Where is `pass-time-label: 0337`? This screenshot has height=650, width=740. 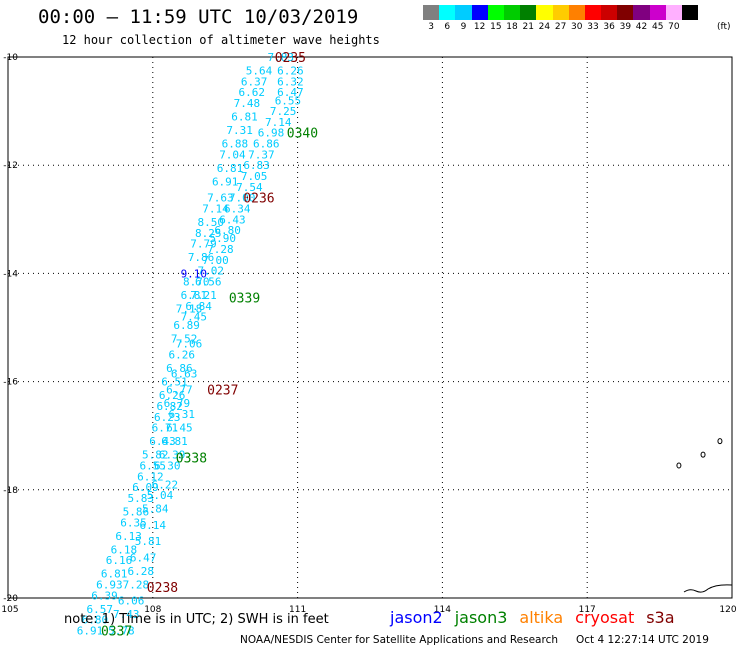
pass-time-label: 0337 is located at coordinates (116, 631).